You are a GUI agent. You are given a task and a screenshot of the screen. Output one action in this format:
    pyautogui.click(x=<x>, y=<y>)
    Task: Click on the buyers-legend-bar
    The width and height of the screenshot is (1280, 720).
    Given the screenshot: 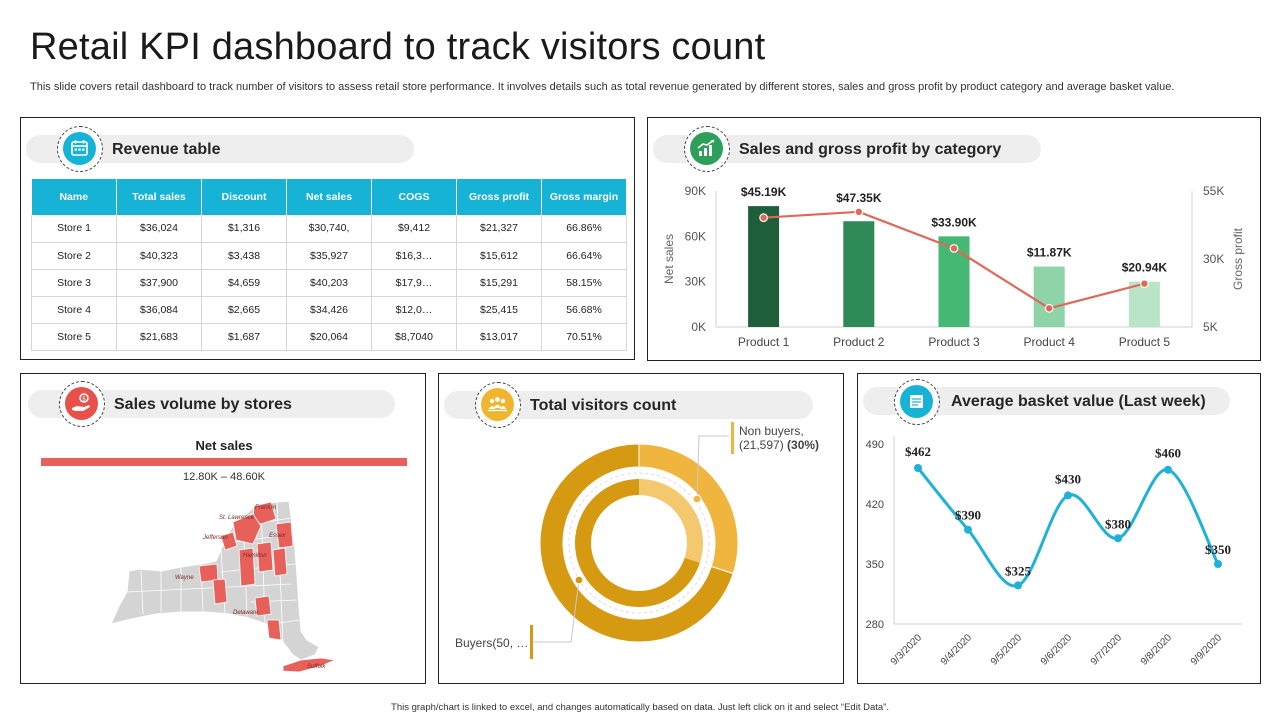 What is the action you would take?
    pyautogui.click(x=531, y=642)
    